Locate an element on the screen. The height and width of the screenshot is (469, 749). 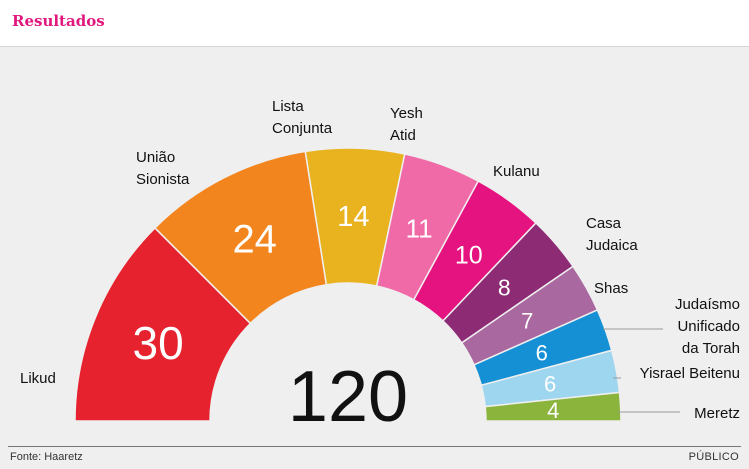
label-yisrael-beitenu: Yisrael Beitenu is located at coordinates (690, 373).